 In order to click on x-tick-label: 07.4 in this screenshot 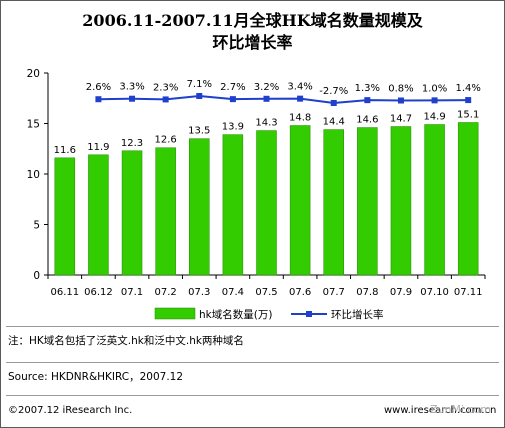, I will do `click(233, 292)`.